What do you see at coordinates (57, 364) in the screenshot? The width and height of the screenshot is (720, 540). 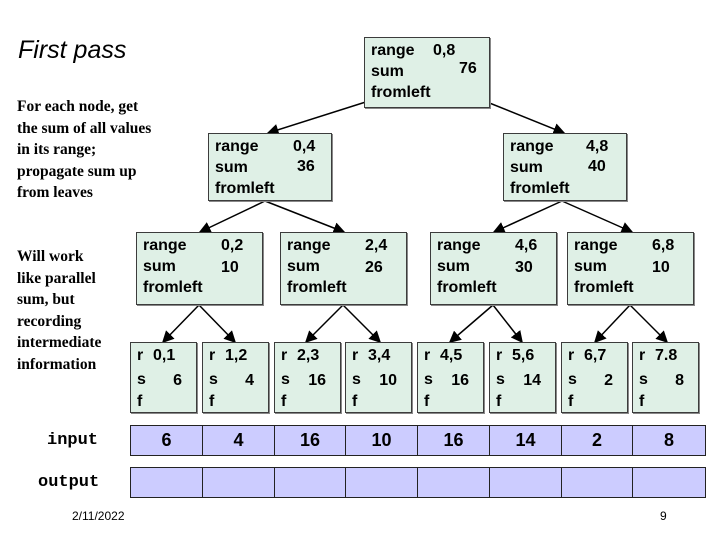 I see `text-line: information` at bounding box center [57, 364].